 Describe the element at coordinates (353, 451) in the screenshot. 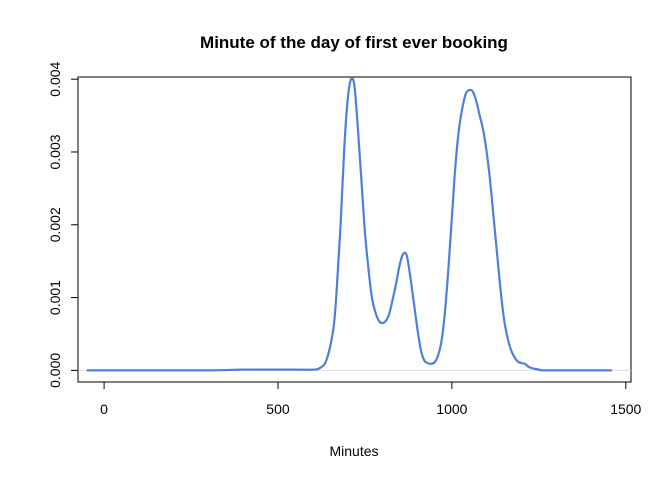

I see `x-axis-label: Minutes` at that location.